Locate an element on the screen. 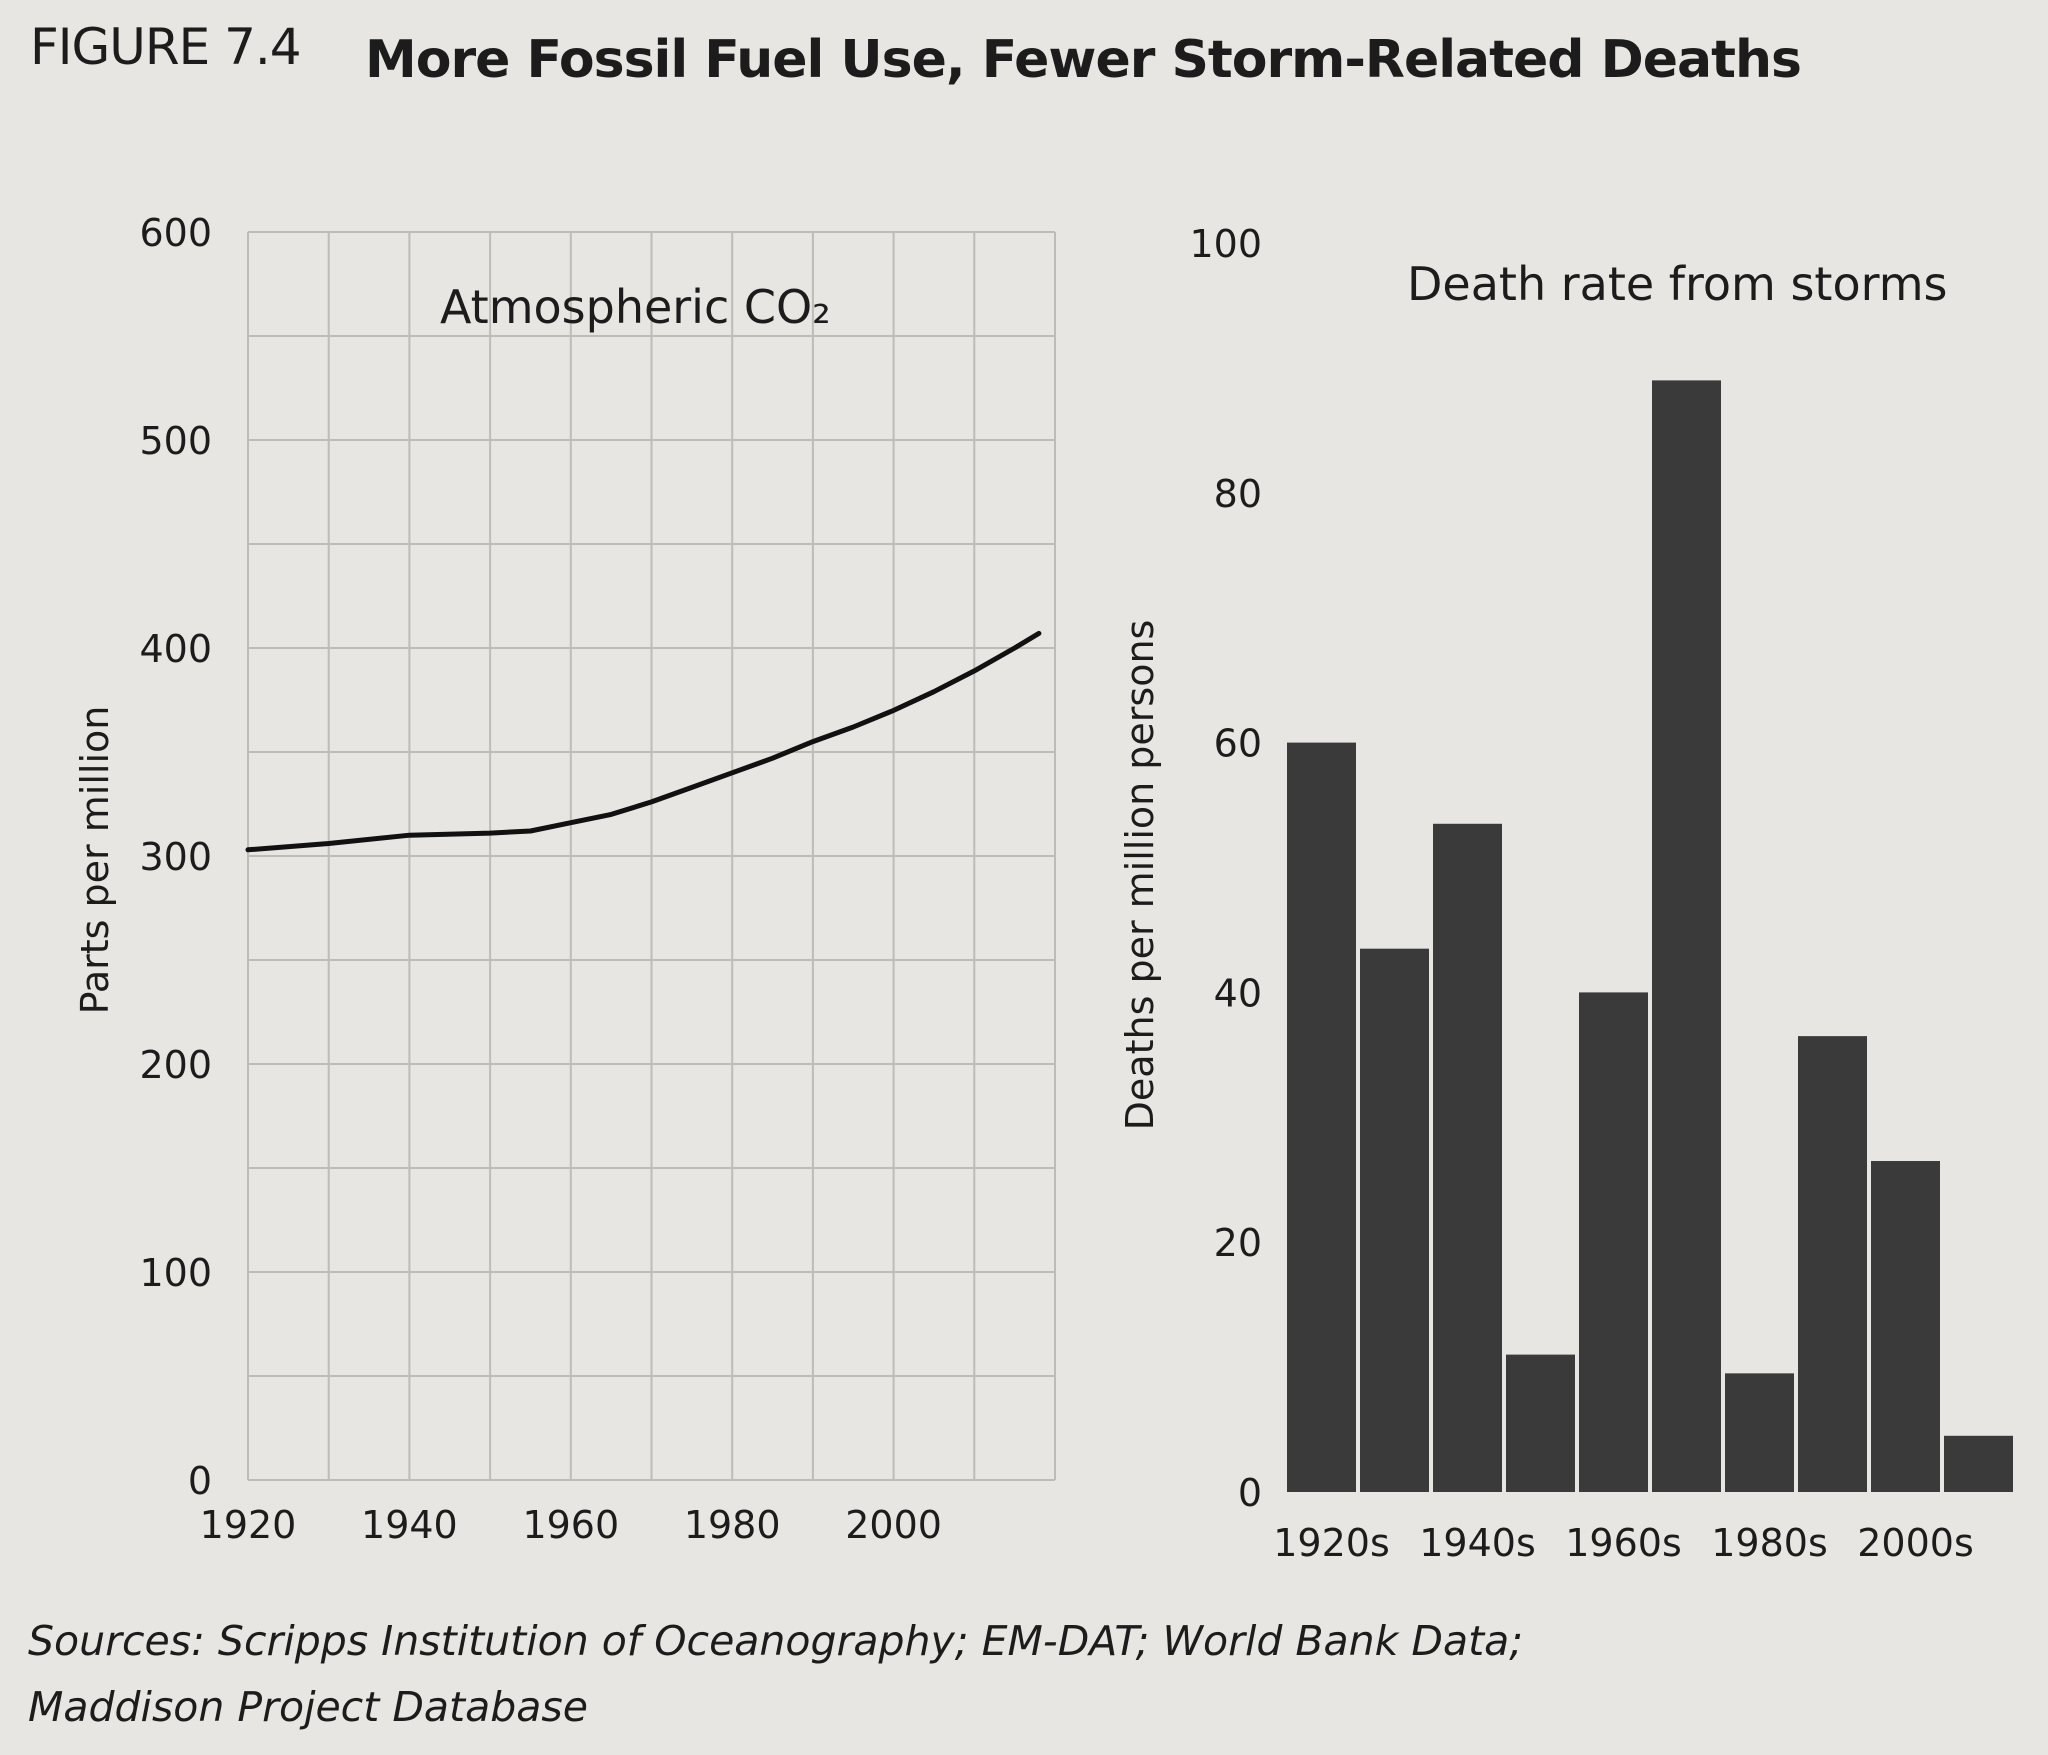 This screenshot has height=1755, width=2048. storm-chart-title: Death rate from storms is located at coordinates (1677, 284).